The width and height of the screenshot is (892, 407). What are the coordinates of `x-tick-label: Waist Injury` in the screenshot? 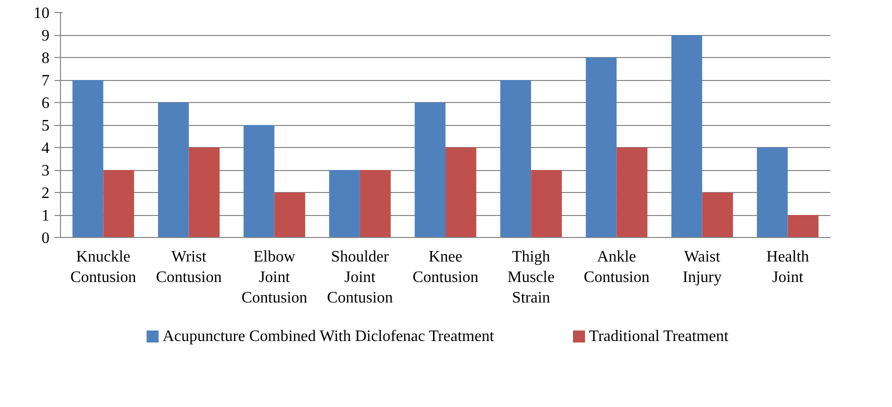 It's located at (702, 267).